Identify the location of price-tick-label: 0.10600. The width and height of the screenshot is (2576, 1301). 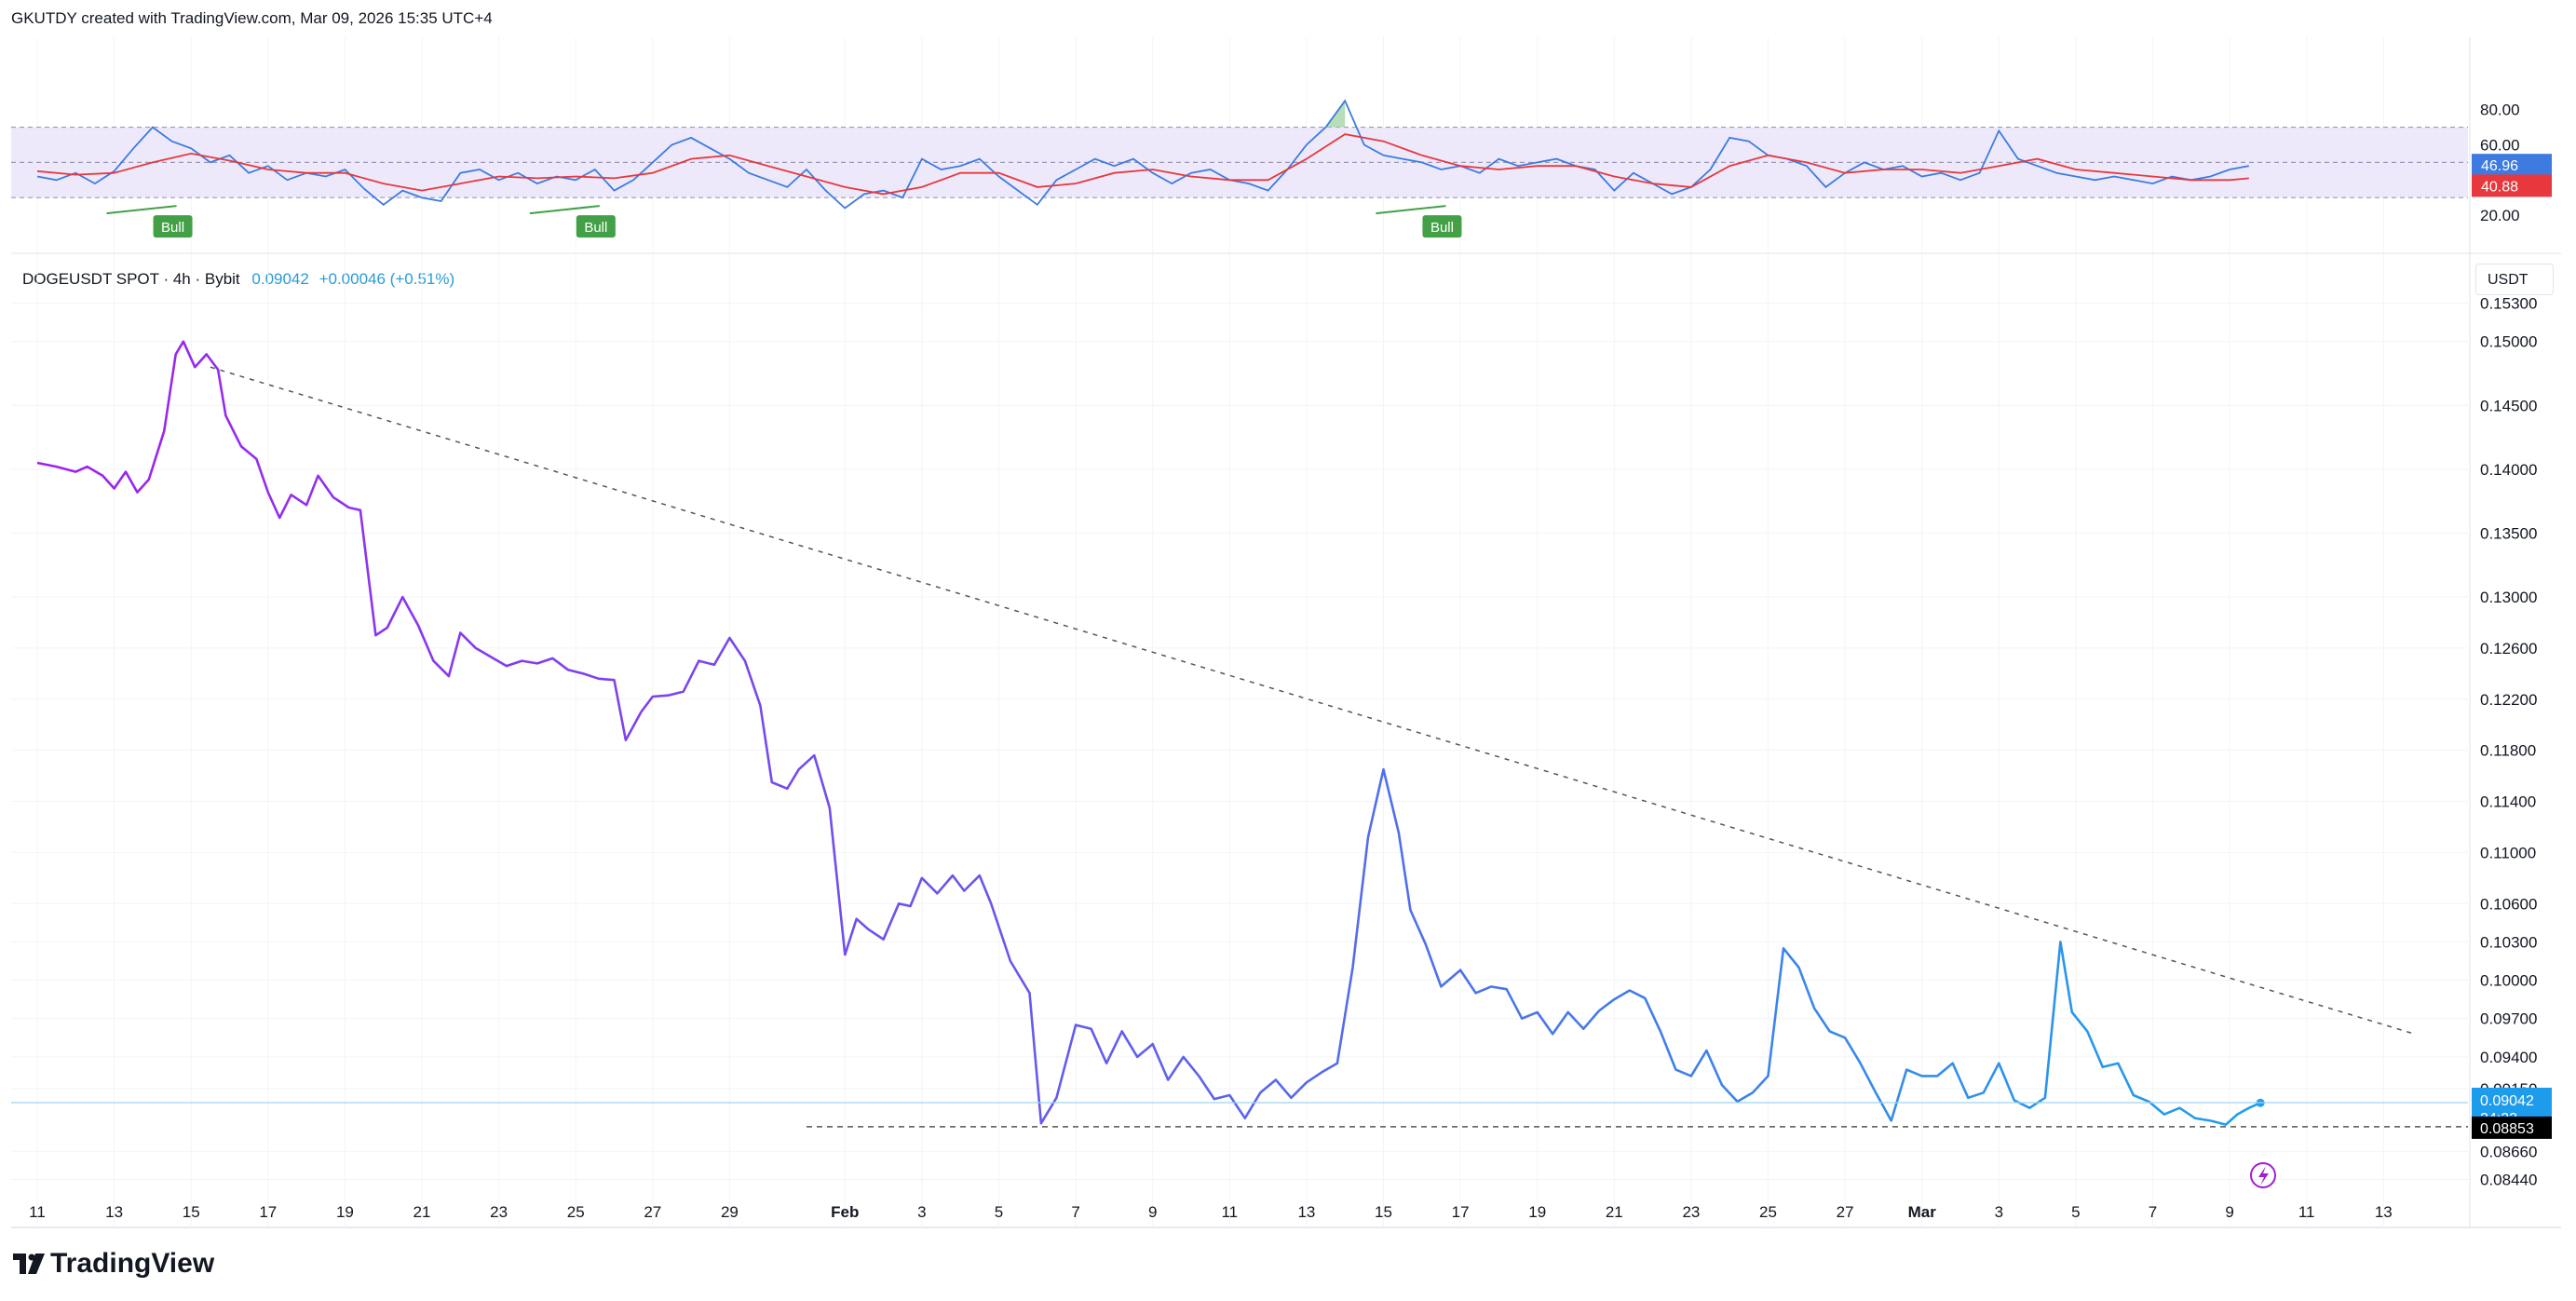
(2508, 904).